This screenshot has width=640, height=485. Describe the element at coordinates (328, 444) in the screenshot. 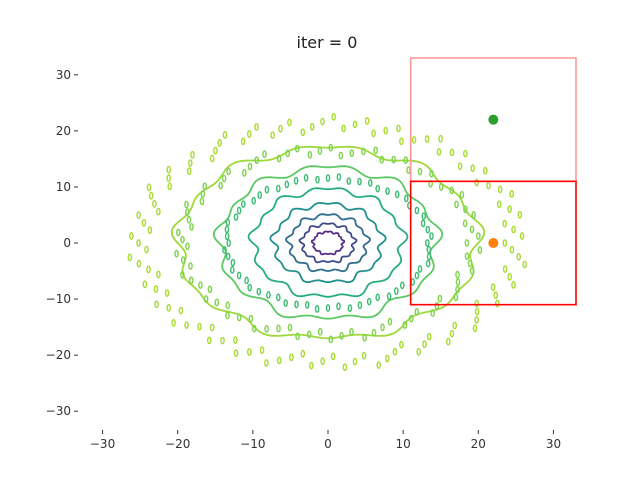

I see `x-tick-label: 0` at that location.